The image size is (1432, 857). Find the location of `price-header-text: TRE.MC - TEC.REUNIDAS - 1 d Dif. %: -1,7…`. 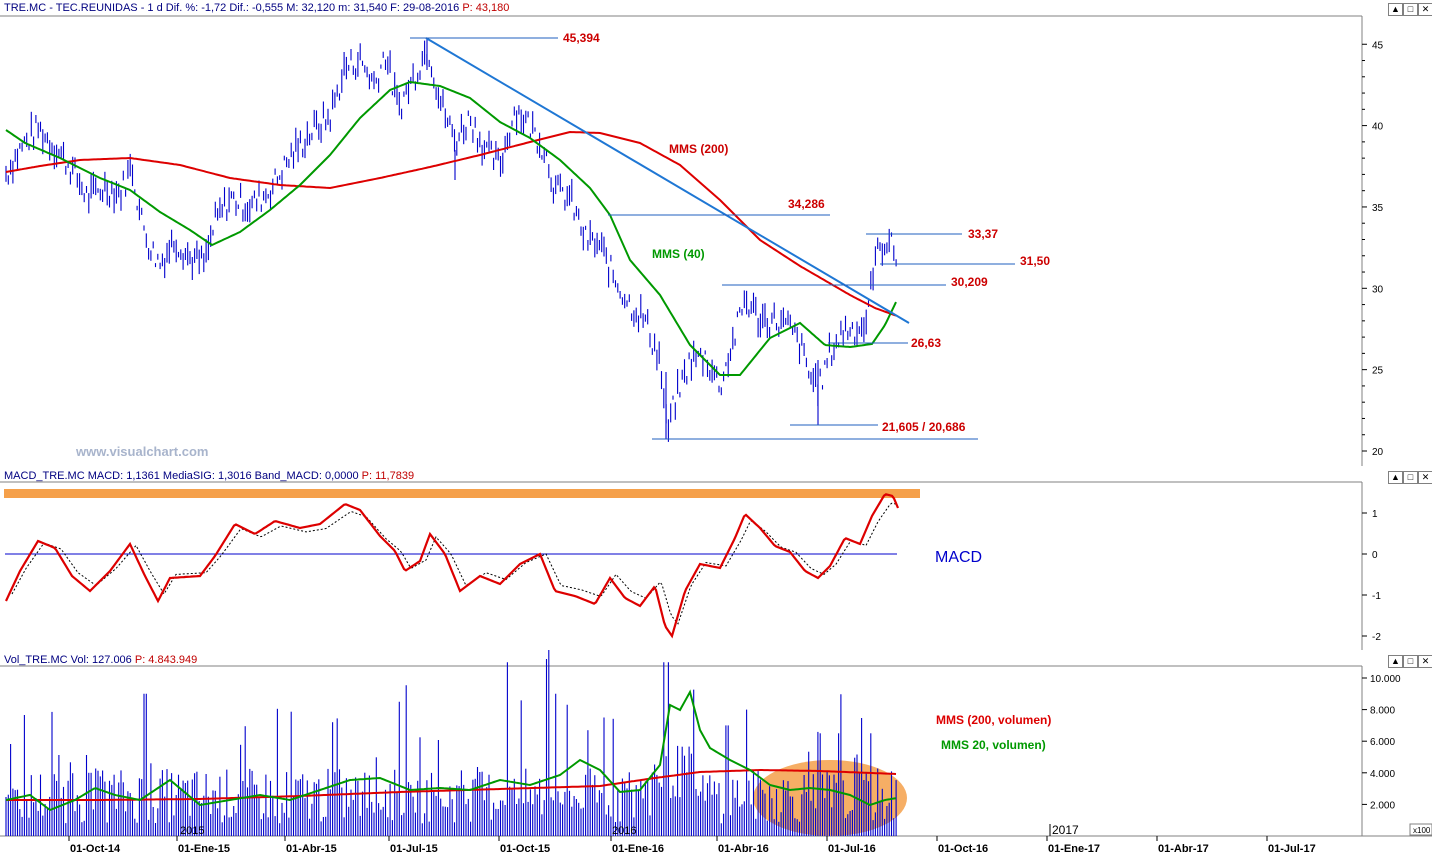

price-header-text: TRE.MC - TEC.REUNIDAS - 1 d Dif. %: -1,7… is located at coordinates (232, 8).